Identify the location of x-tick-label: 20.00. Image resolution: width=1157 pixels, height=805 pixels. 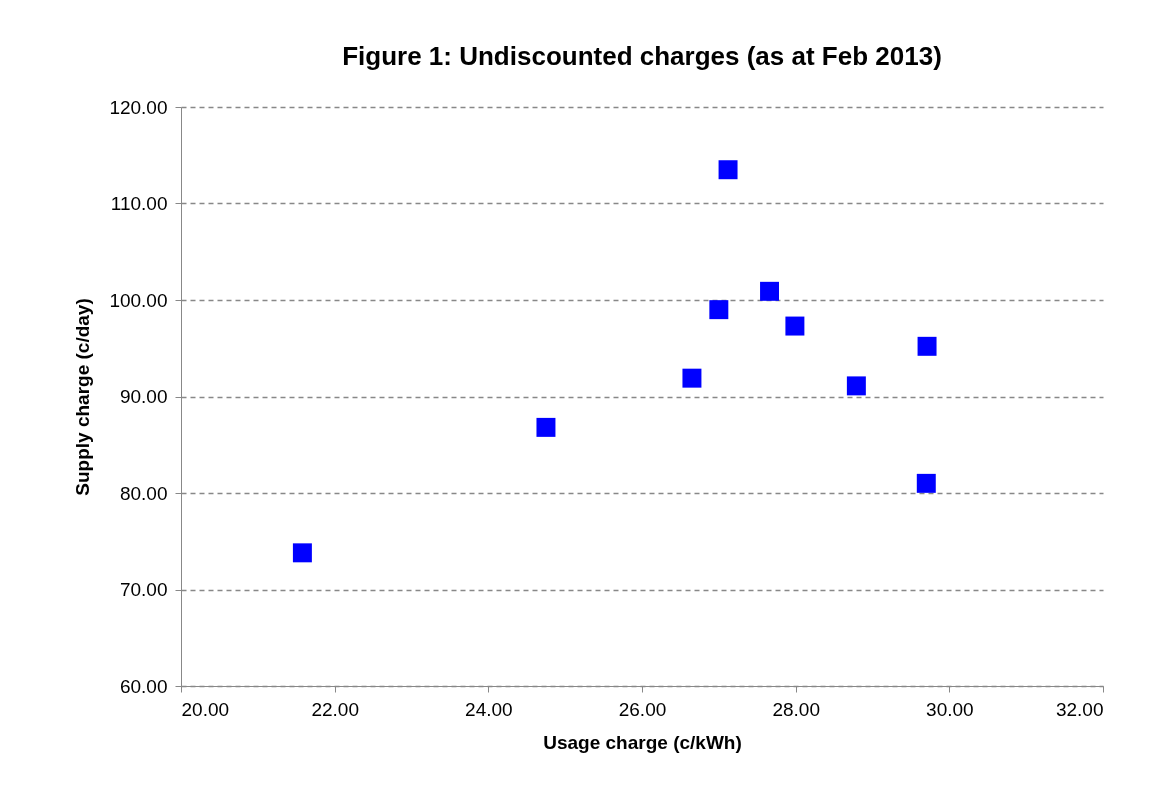
(205, 709).